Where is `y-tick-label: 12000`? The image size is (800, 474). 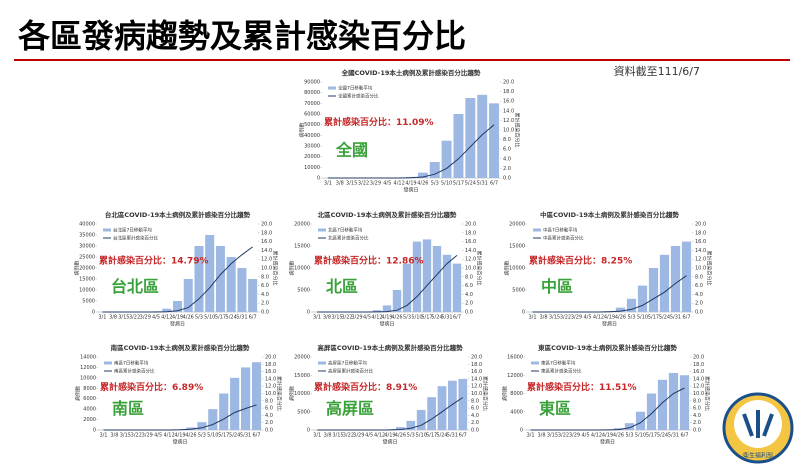 y-tick-label: 12000 is located at coordinates (515, 376).